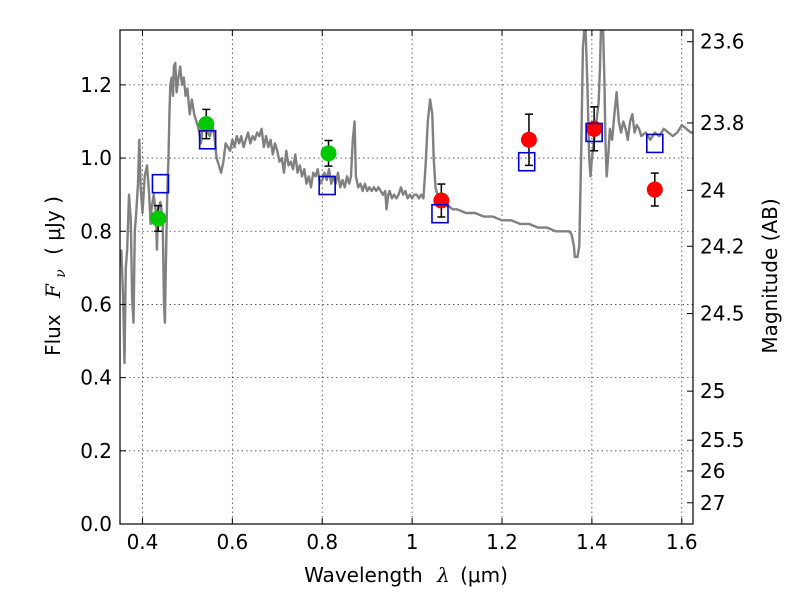  What do you see at coordinates (96, 378) in the screenshot?
I see `y-tick-label: 0.4` at bounding box center [96, 378].